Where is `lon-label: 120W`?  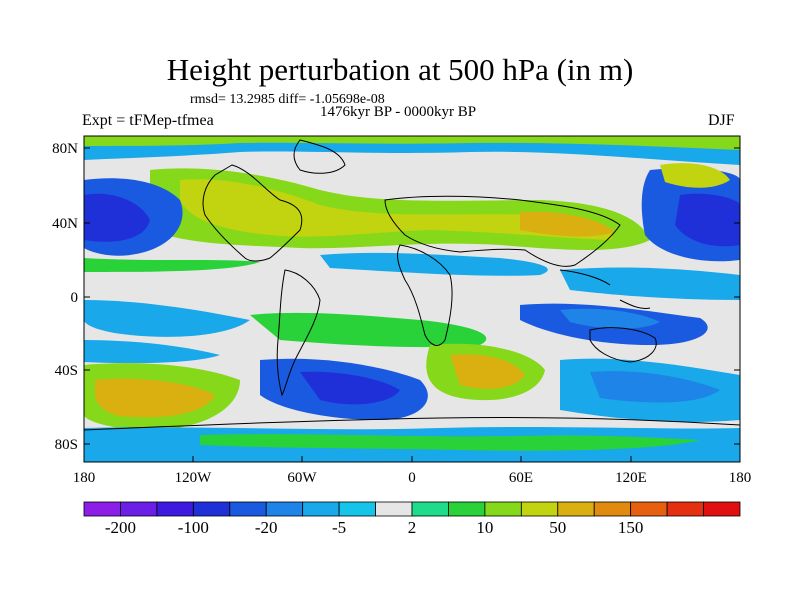 lon-label: 120W is located at coordinates (194, 478).